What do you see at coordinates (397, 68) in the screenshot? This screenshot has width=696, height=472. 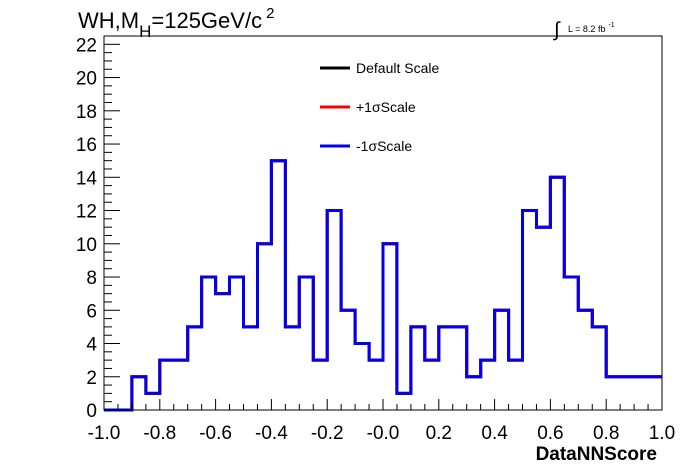 I see `legend-label: Default Scale` at bounding box center [397, 68].